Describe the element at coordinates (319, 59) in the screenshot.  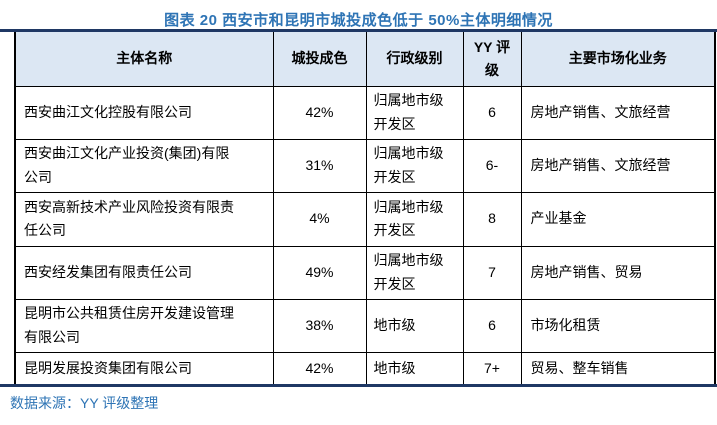
I see `col-header-chengtou-chengse: 城投成色` at that location.